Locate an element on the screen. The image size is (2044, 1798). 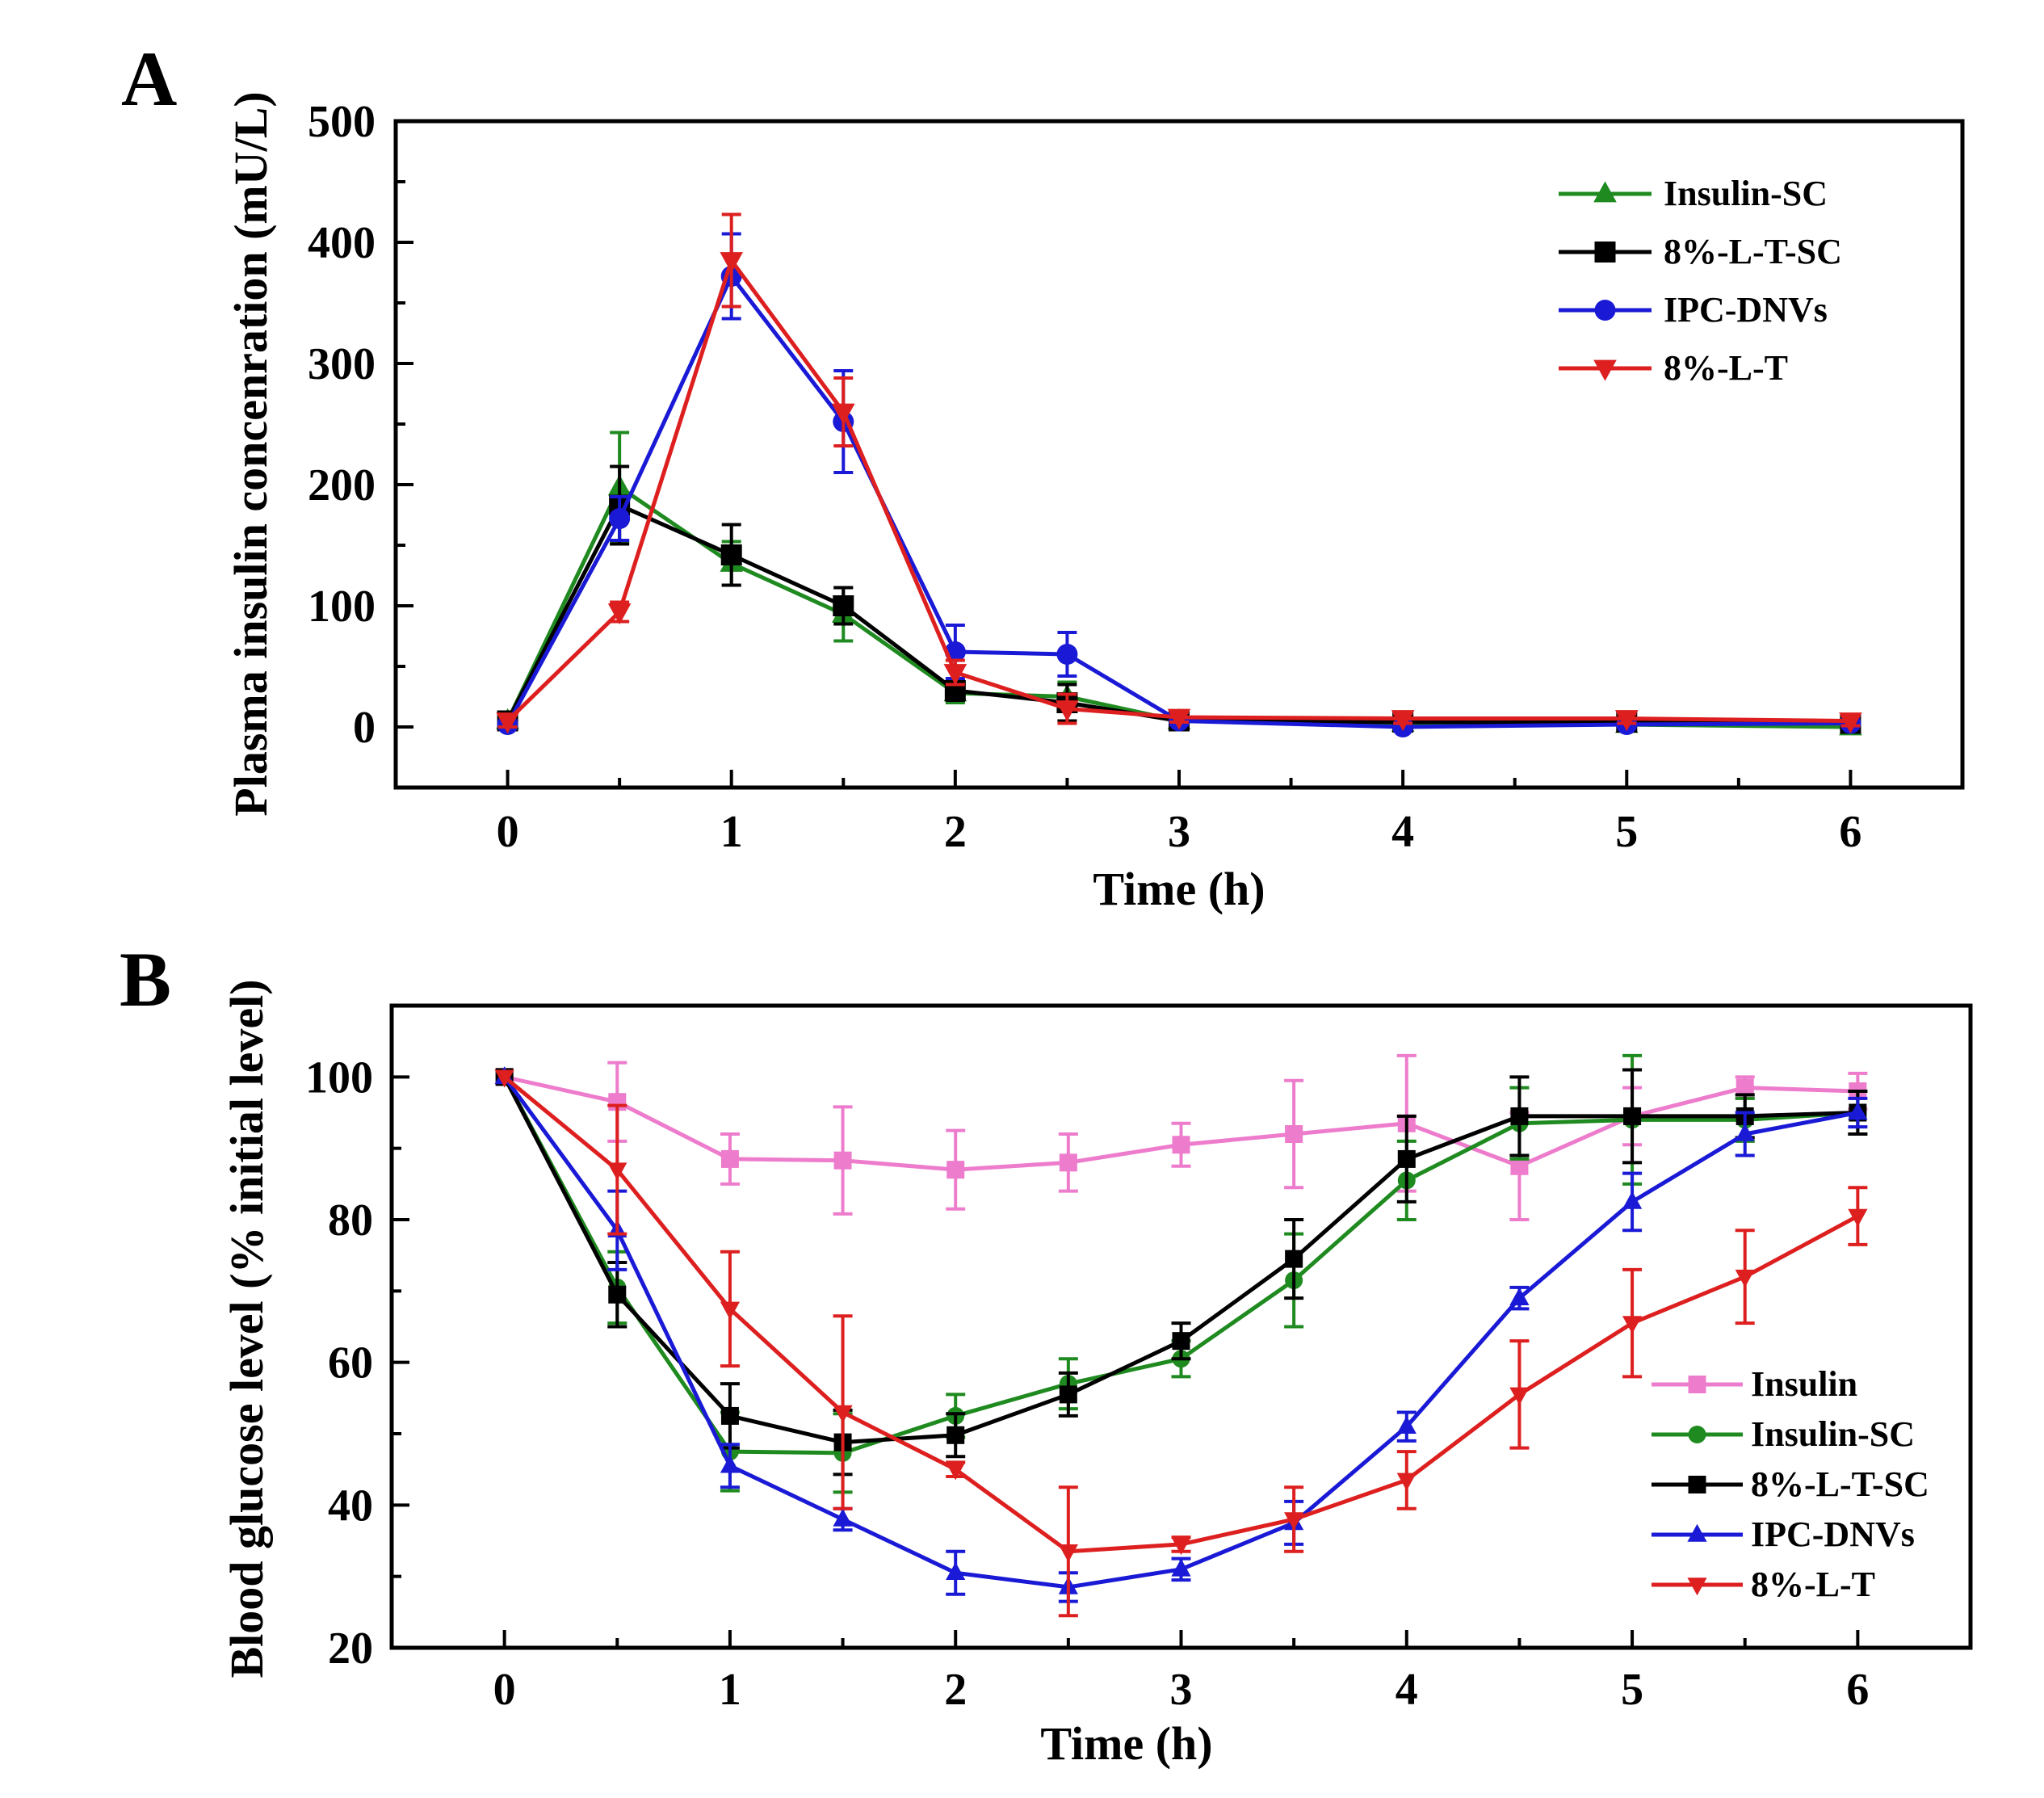
panel-b-letter: B is located at coordinates (145, 979).